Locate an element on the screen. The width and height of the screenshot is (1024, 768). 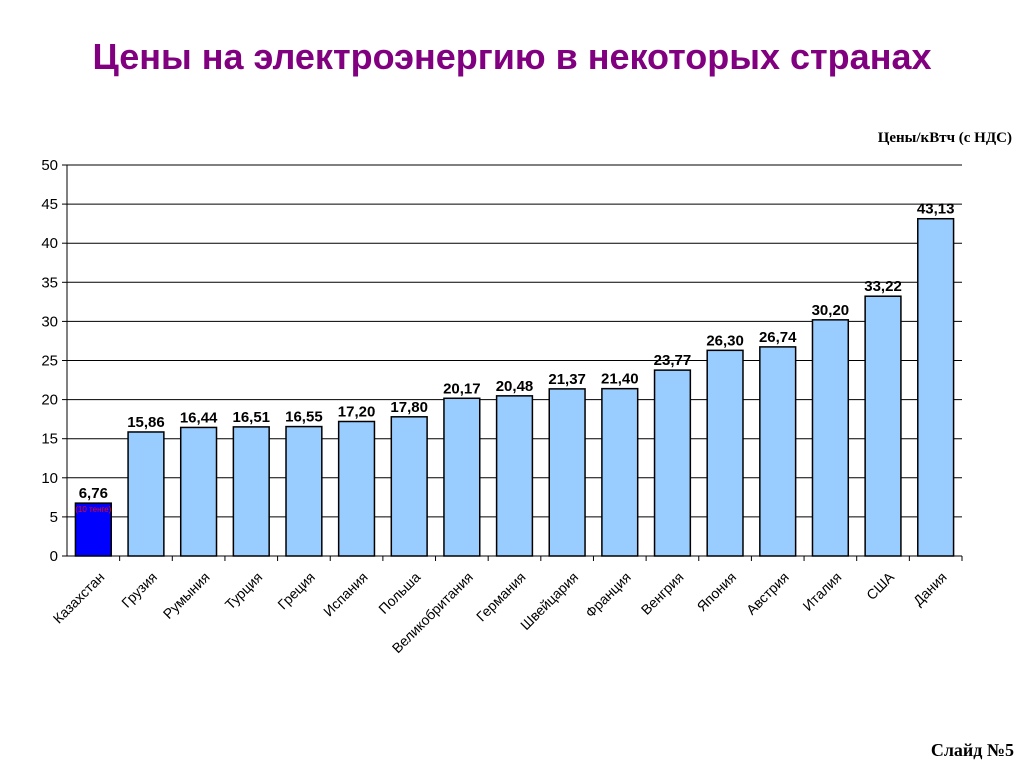
category-label: Греция is located at coordinates (296, 591).